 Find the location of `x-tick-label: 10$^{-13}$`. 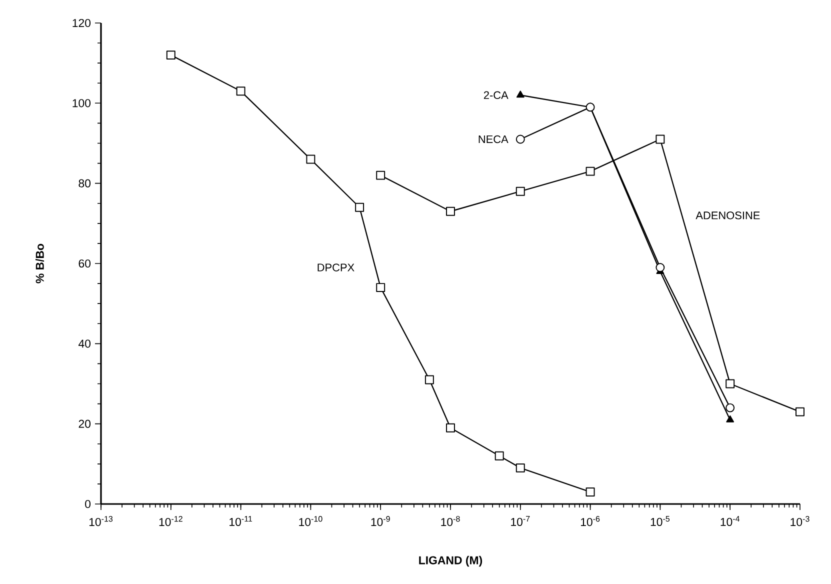

x-tick-label: 10$^{-13}$ is located at coordinates (101, 521).